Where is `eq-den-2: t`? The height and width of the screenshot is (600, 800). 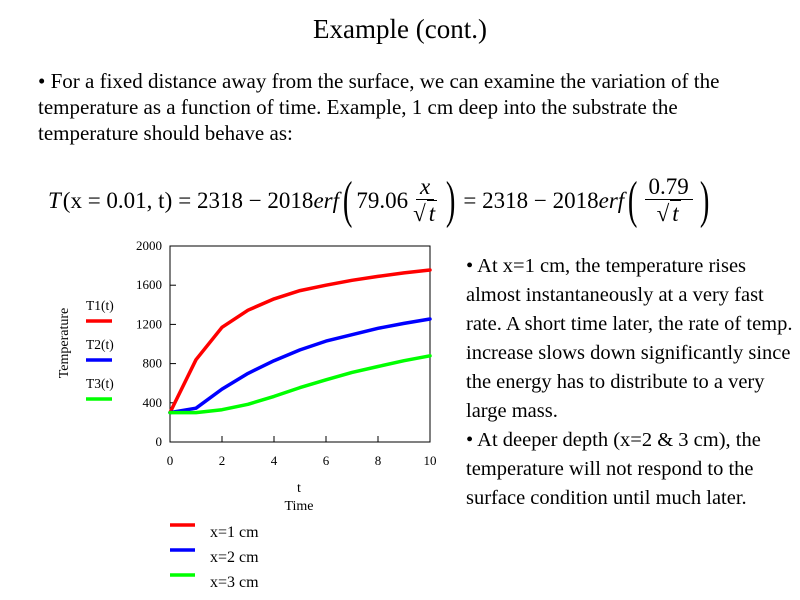
eq-den-2: t is located at coordinates (675, 213).